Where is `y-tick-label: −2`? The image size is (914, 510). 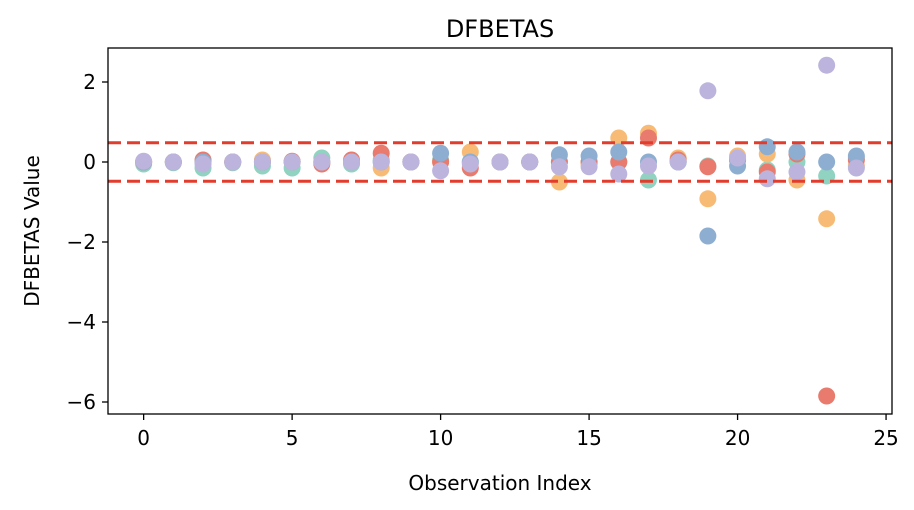 y-tick-label: −2 is located at coordinates (81, 242).